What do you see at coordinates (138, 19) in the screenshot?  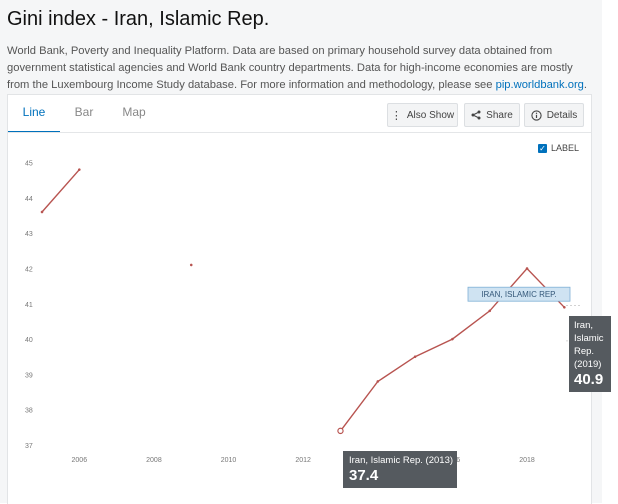 I see `page-title: Gini index - Iran, Islamic Rep.` at bounding box center [138, 19].